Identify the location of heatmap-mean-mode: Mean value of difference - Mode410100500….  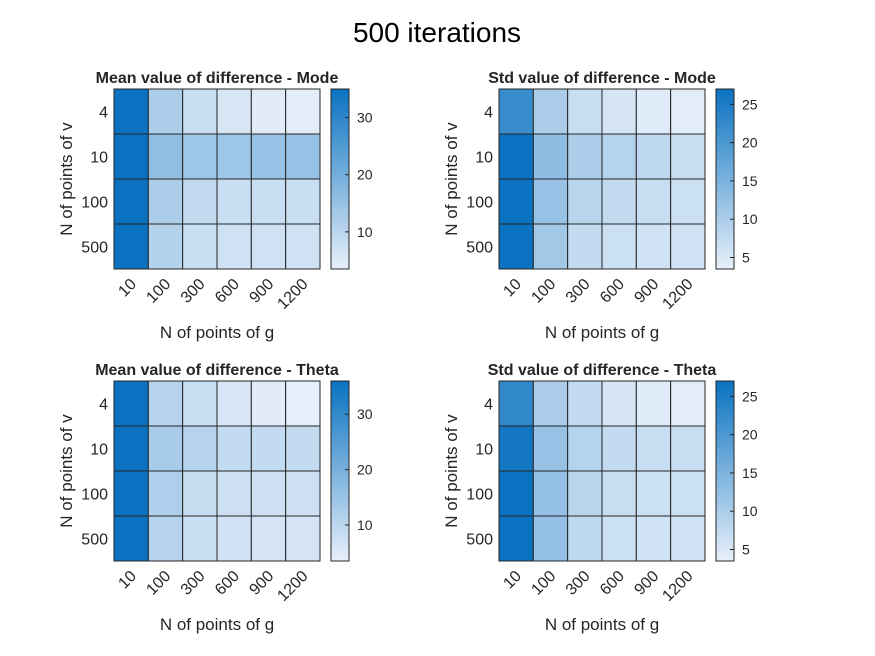
(215, 206).